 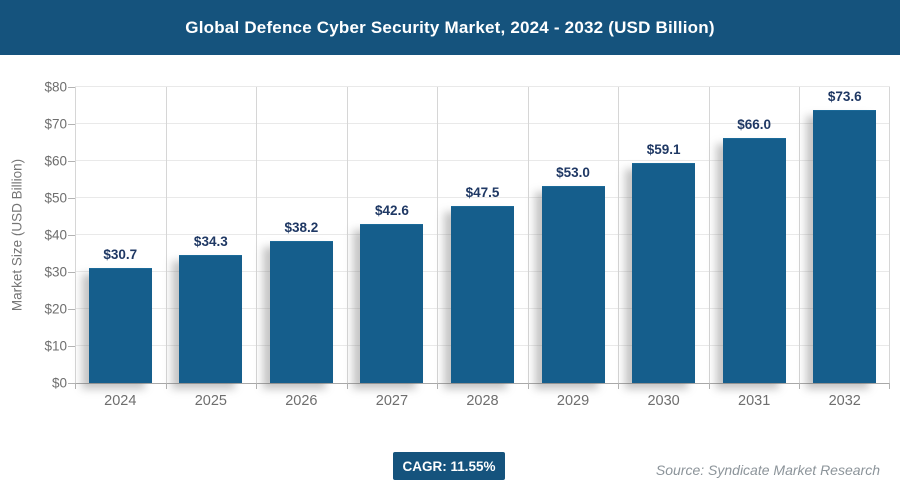 I want to click on x-axis-label: 2029, so click(x=573, y=401).